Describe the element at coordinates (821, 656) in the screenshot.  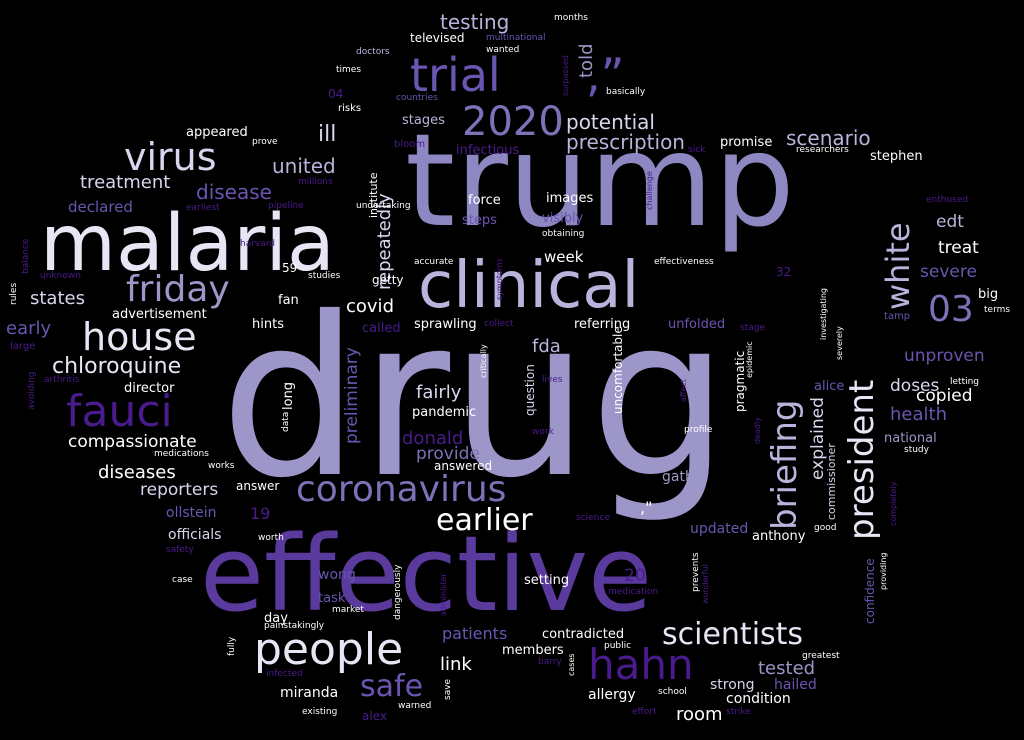
I see `word-greatest: greatest` at that location.